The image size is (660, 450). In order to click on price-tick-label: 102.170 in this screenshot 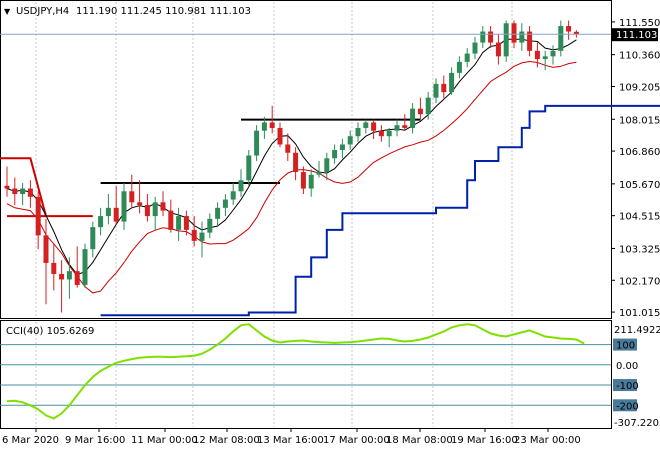, I will do `click(639, 281)`.